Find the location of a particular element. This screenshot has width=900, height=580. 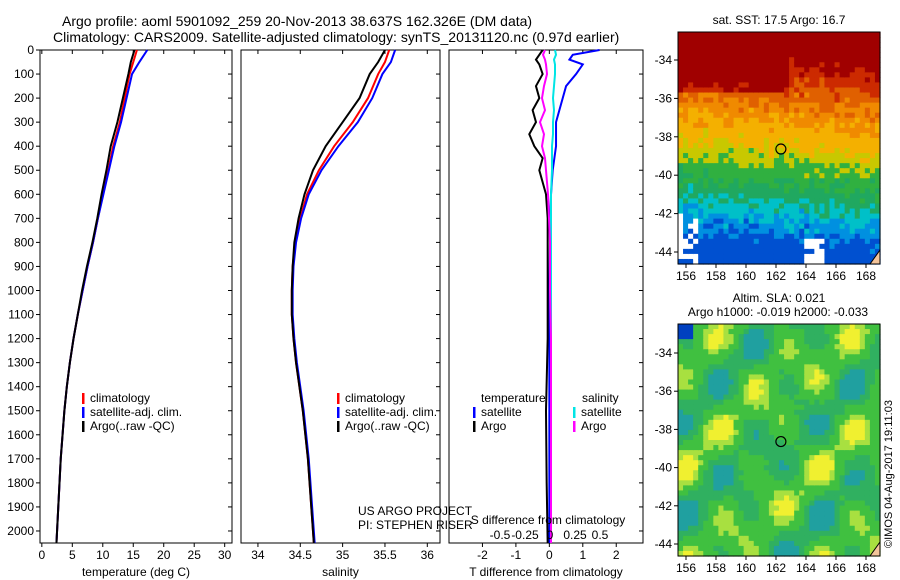

x-tick-label: 36 is located at coordinates (428, 555).